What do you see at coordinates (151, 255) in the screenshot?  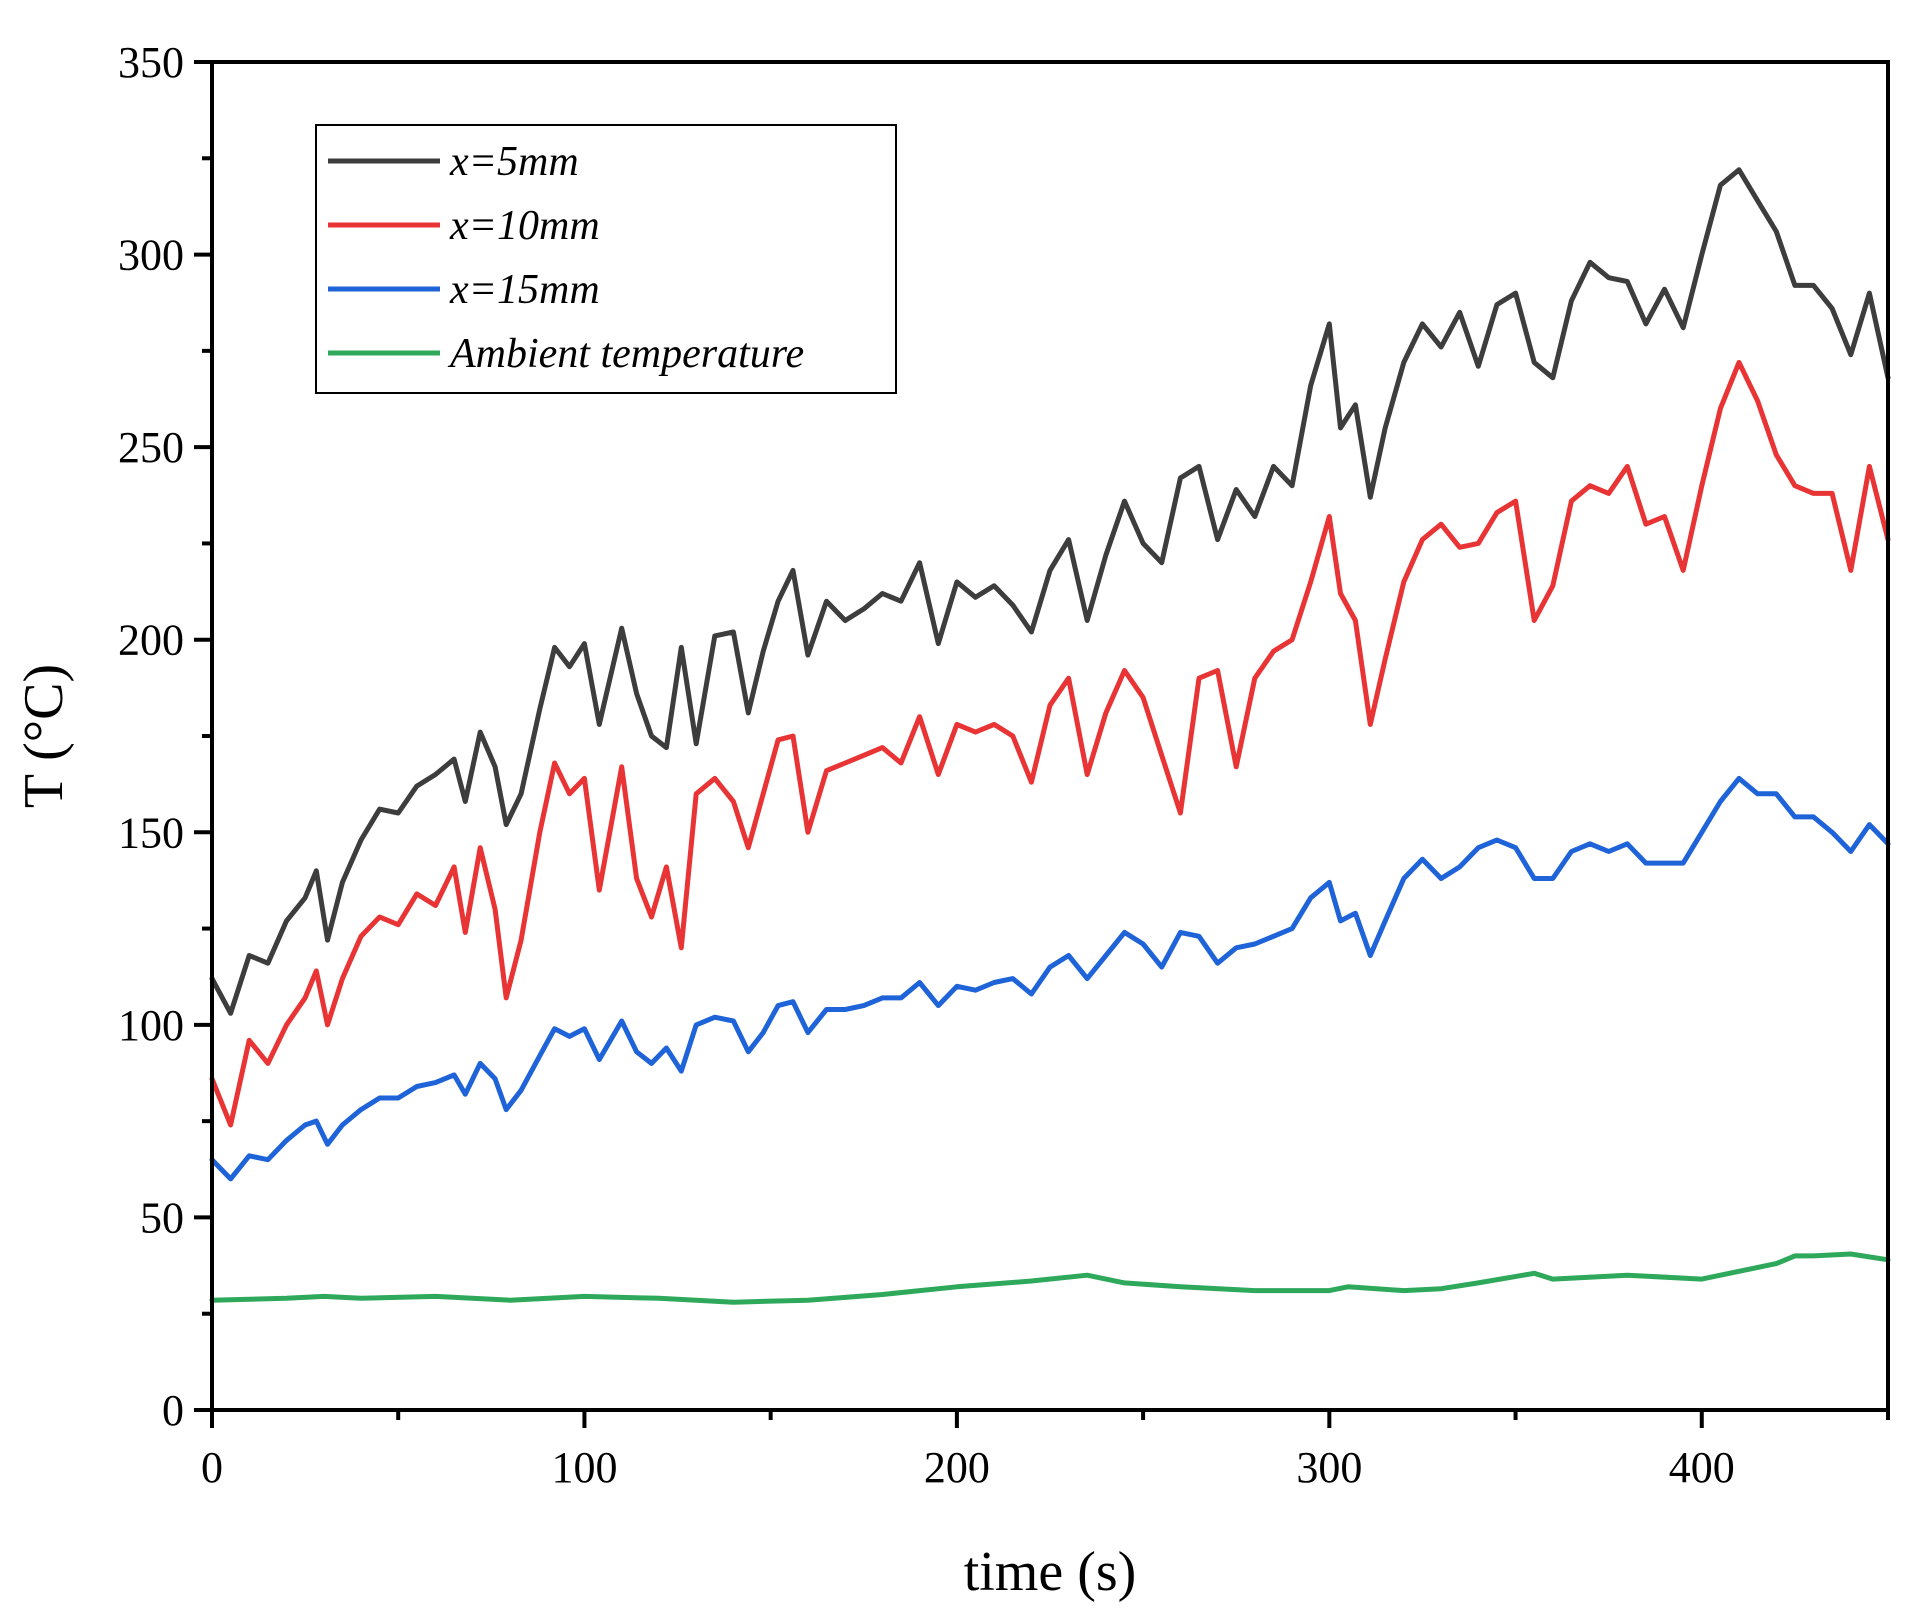 I see `y-tick-label: 300` at bounding box center [151, 255].